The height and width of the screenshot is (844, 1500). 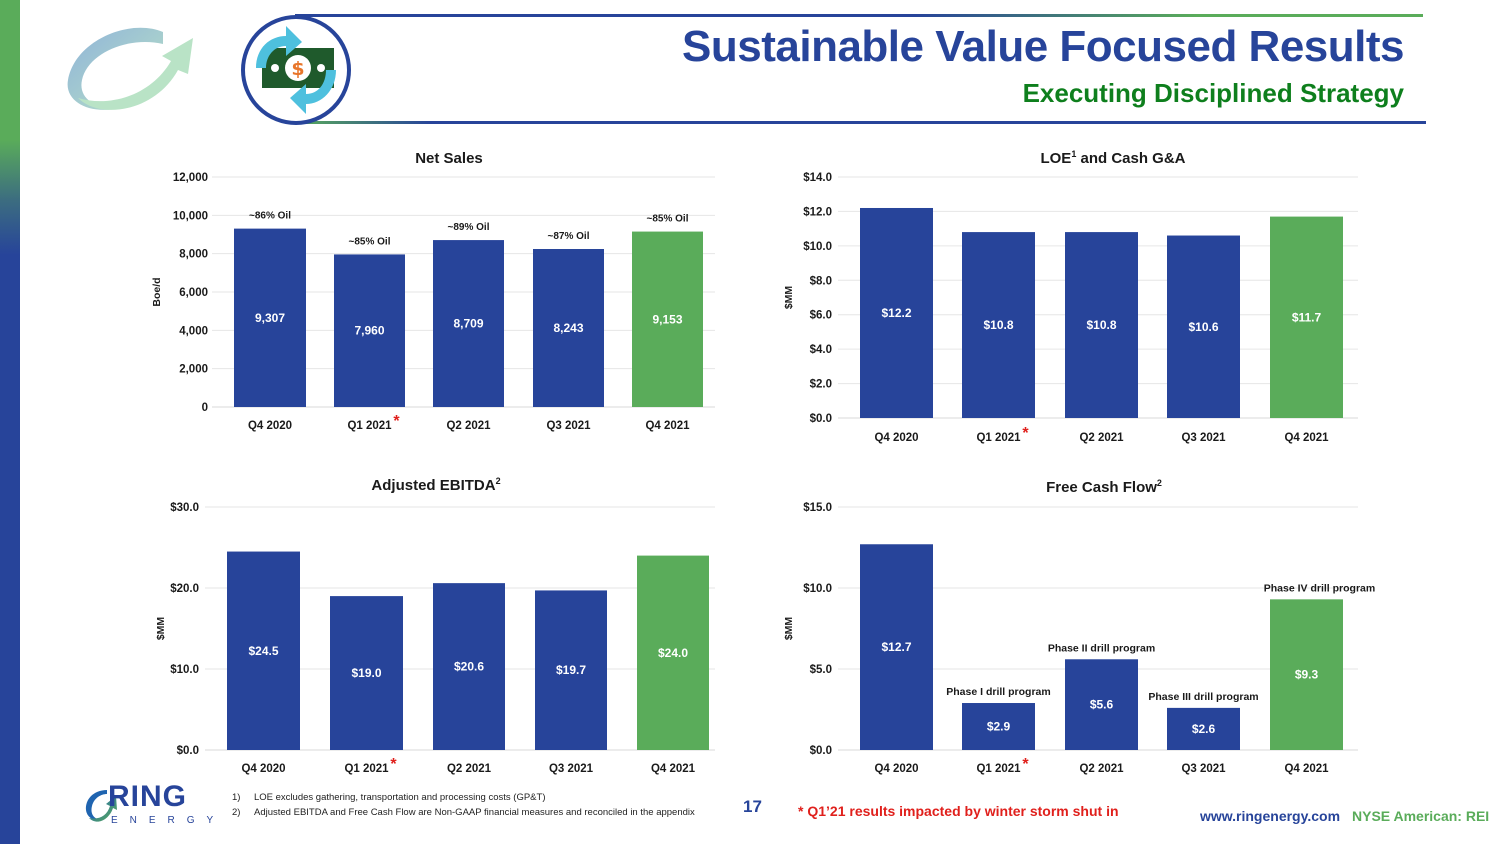 I want to click on bar-value-label: $10.6, so click(x=1203, y=327).